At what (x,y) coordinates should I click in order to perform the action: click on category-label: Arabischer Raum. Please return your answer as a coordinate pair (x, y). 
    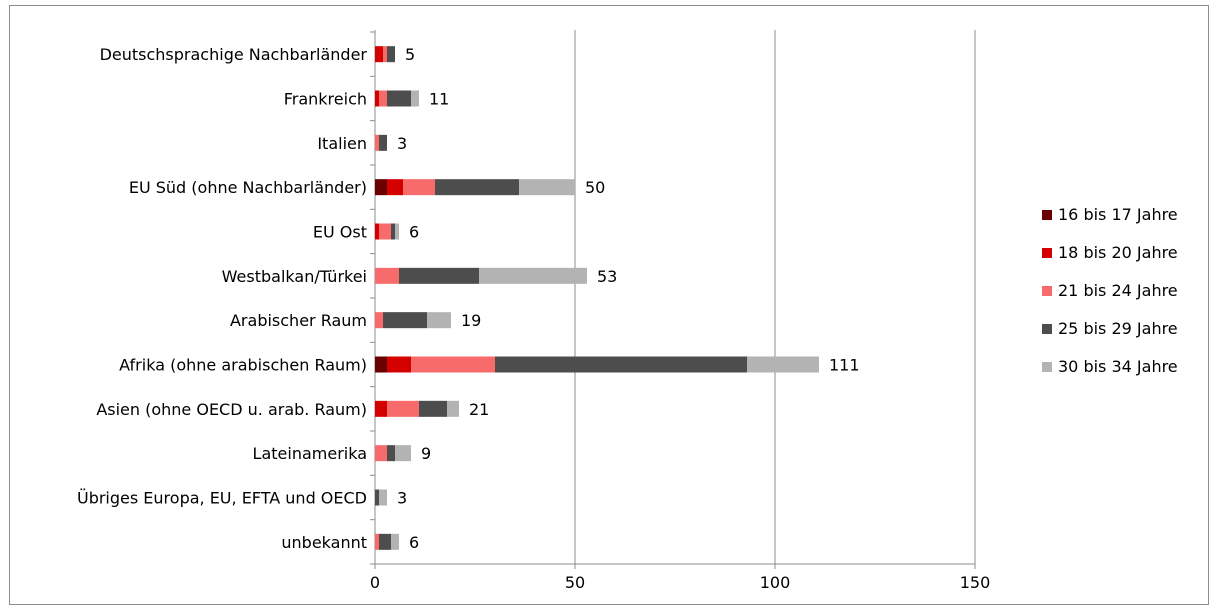
    Looking at the image, I should click on (298, 320).